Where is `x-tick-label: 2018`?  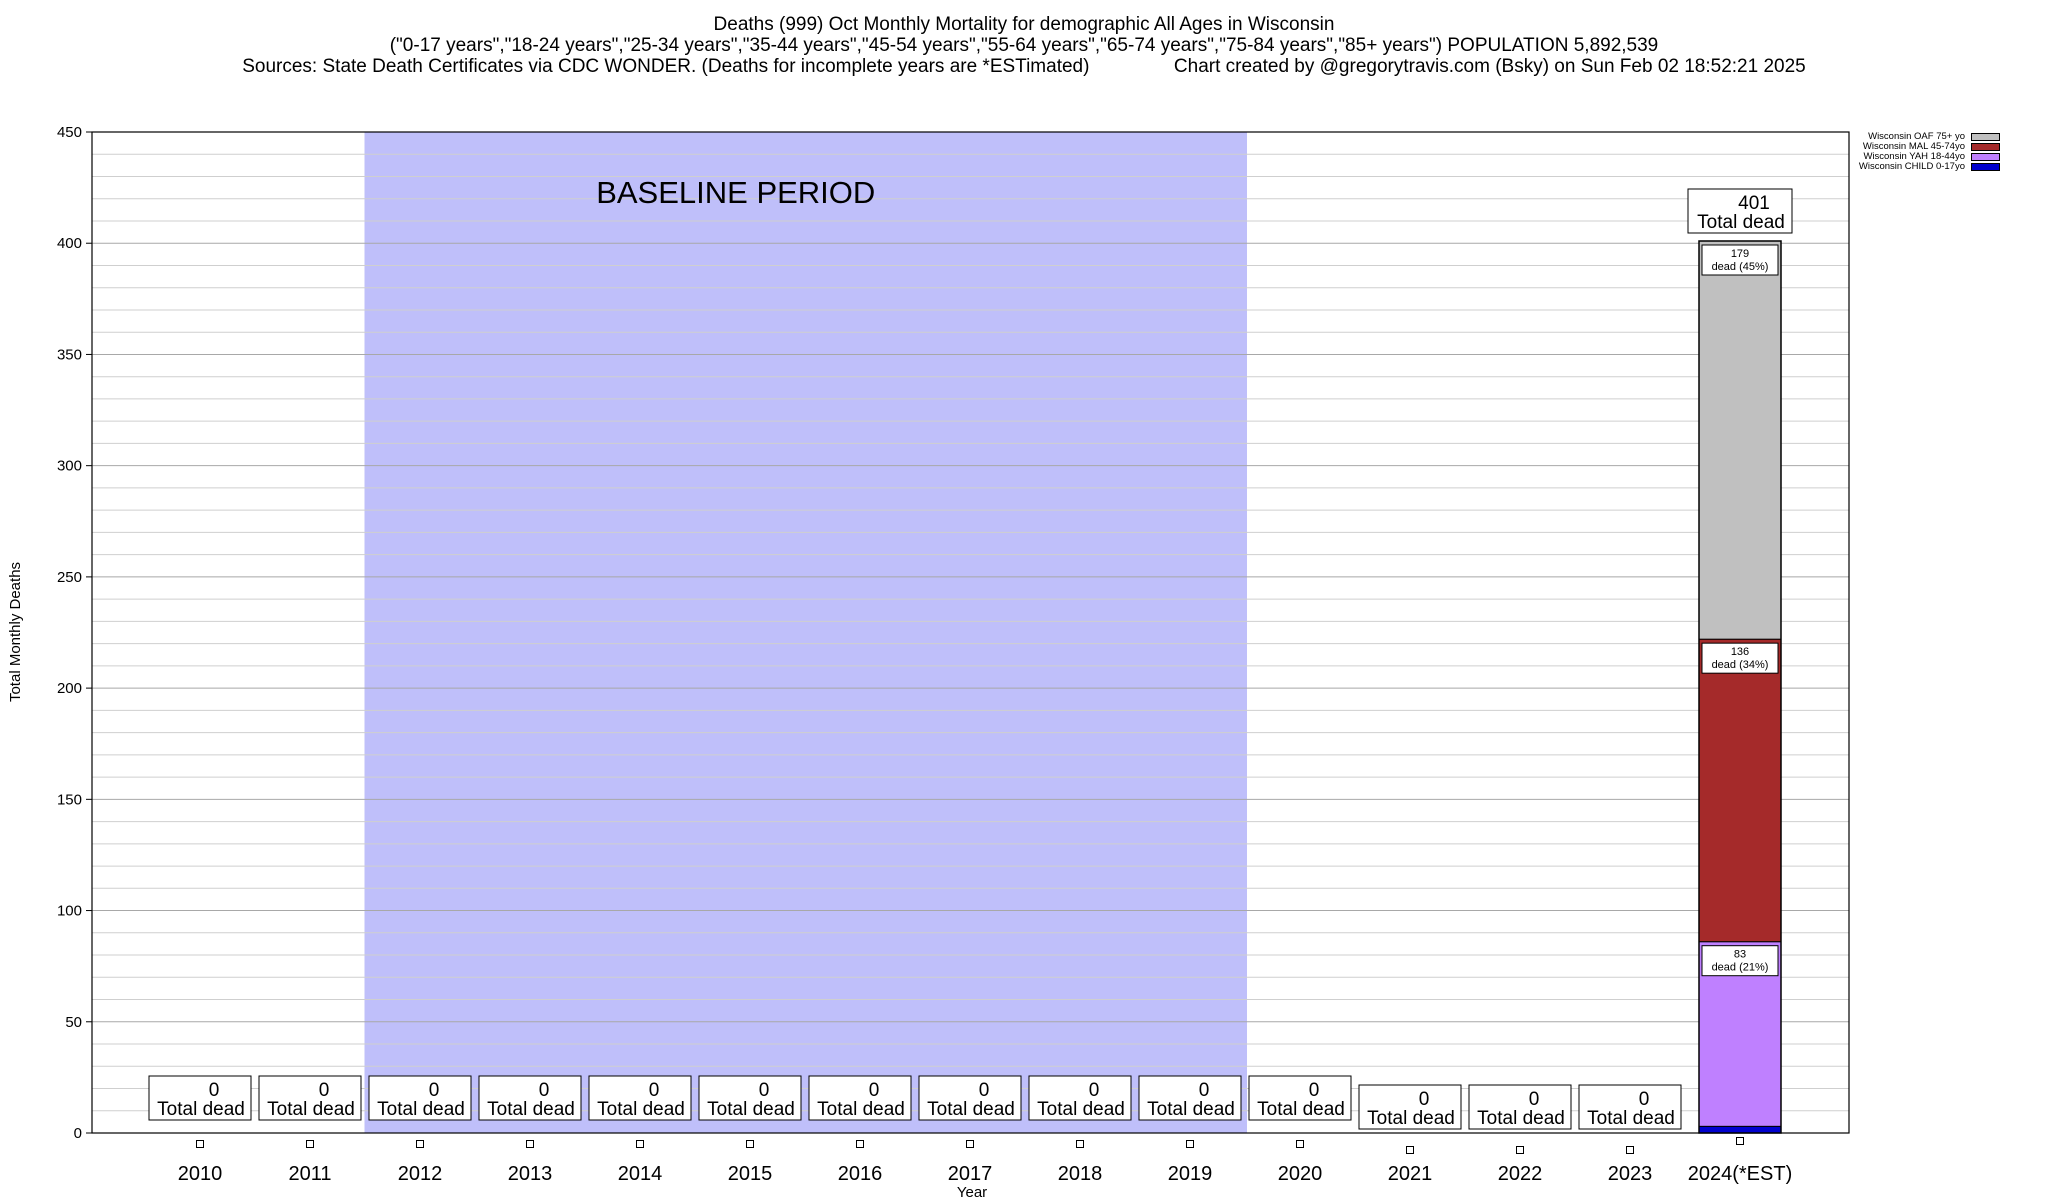
x-tick-label: 2018 is located at coordinates (1080, 1174).